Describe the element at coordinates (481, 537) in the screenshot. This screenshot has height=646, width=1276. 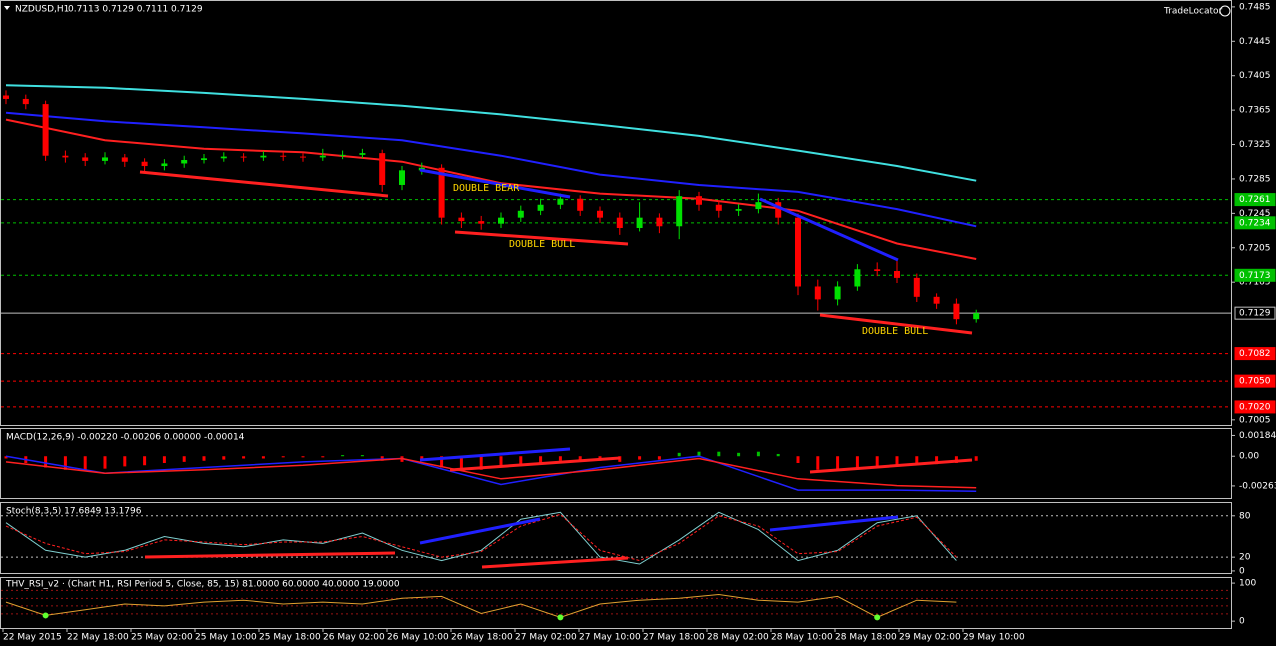
I see `stoch-line` at that location.